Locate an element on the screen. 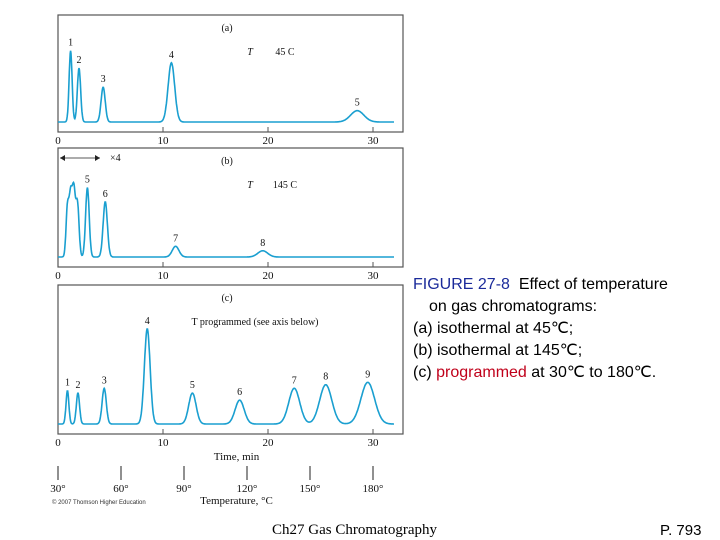  condition-text: T programmed (see axis below) is located at coordinates (255, 322).